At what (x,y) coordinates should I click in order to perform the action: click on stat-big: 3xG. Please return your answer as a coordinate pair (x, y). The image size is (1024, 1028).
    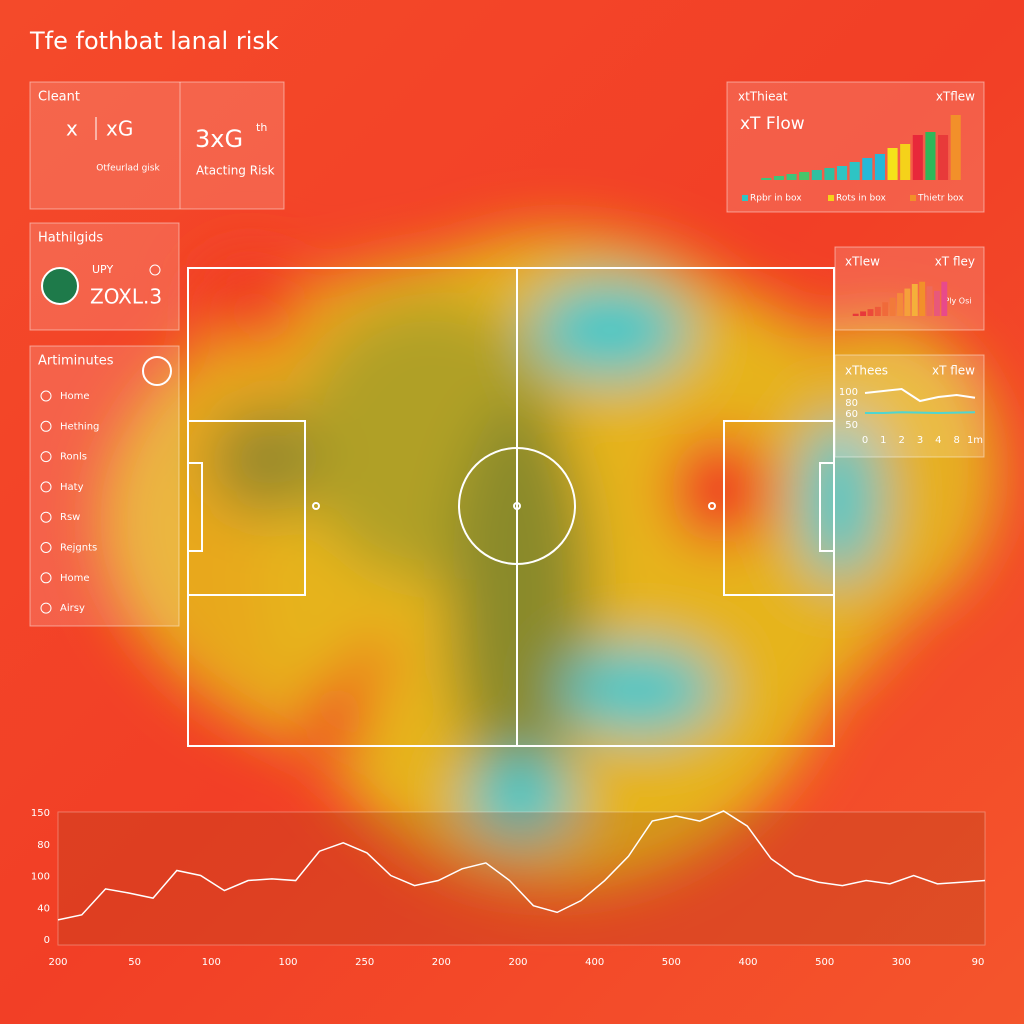
    Looking at the image, I should click on (219, 139).